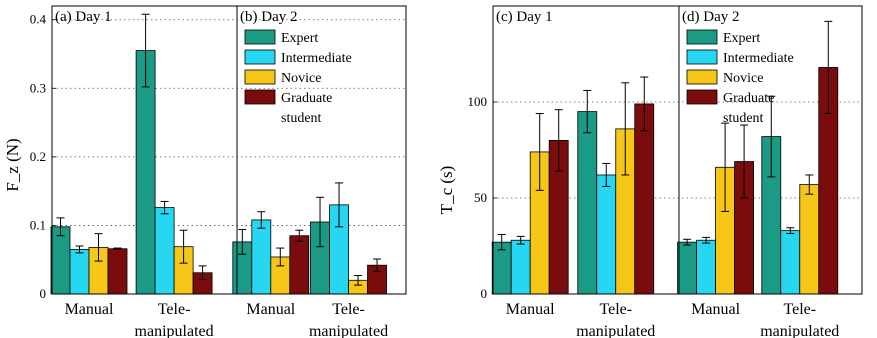 This screenshot has width=877, height=338. I want to click on panel-title: (a) Day 1, so click(83, 17).